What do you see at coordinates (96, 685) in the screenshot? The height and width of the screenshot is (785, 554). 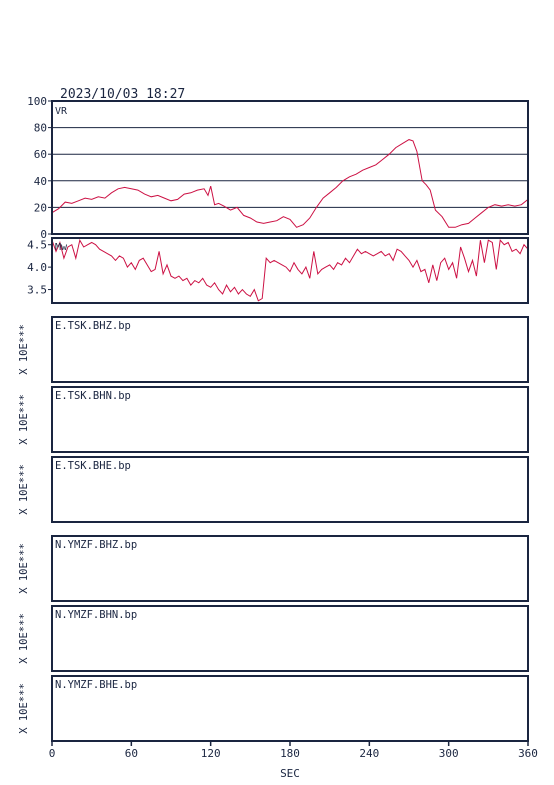 I see `channel-label: N.YMZF.BHE.bp` at bounding box center [96, 685].